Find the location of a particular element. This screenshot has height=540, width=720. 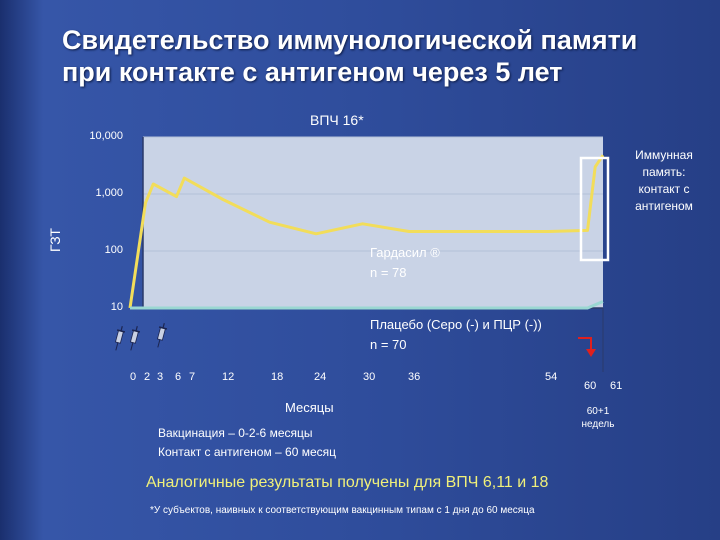

week-label-line-1: 60+1 is located at coordinates (598, 411).